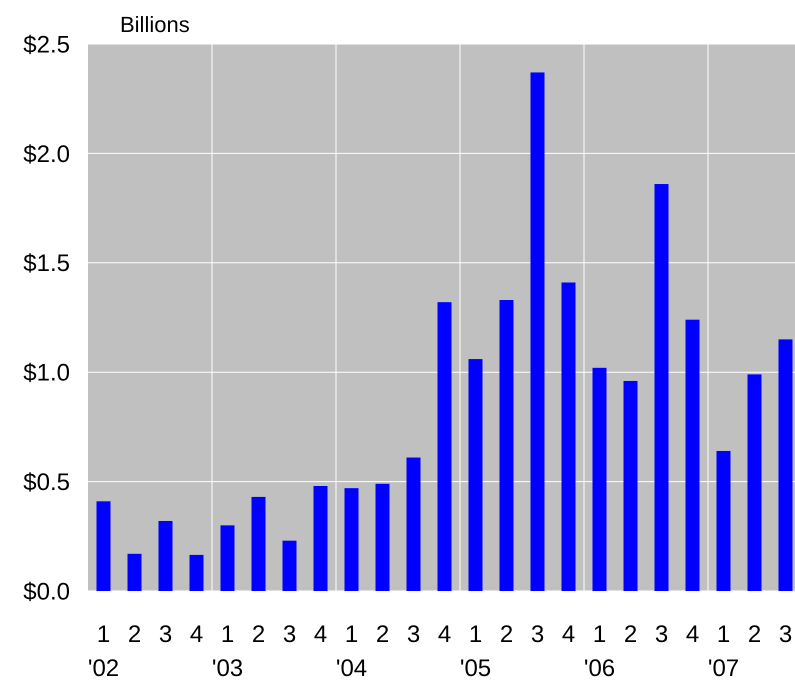 The image size is (795, 682). What do you see at coordinates (46, 482) in the screenshot?
I see `y-tick-label: $0.5` at bounding box center [46, 482].